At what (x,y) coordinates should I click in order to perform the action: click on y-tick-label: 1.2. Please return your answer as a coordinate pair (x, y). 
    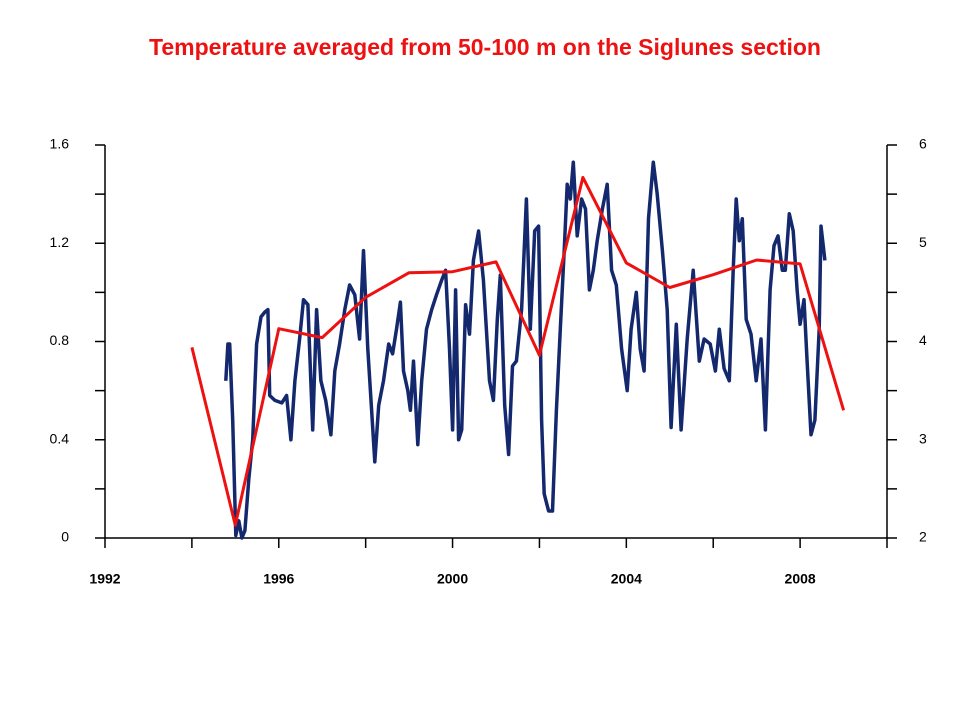
    Looking at the image, I should click on (60, 242).